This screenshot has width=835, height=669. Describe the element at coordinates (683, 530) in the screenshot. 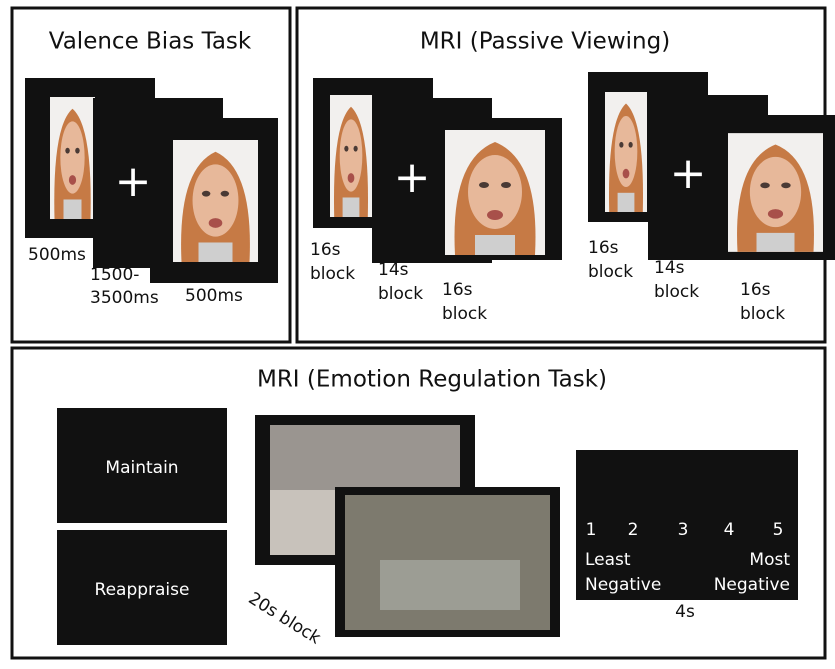

I see `scale-number: 3` at that location.